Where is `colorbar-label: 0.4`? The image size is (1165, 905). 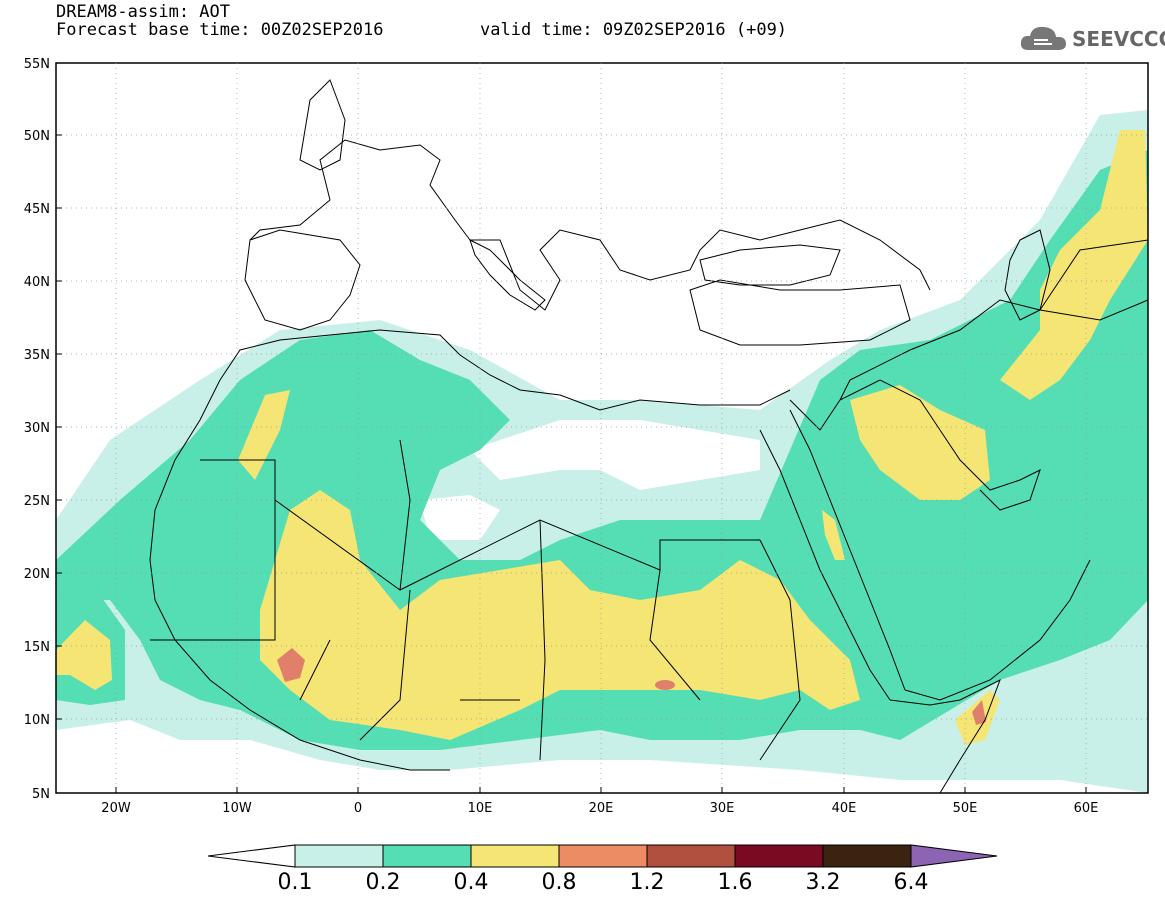 colorbar-label: 0.4 is located at coordinates (471, 882).